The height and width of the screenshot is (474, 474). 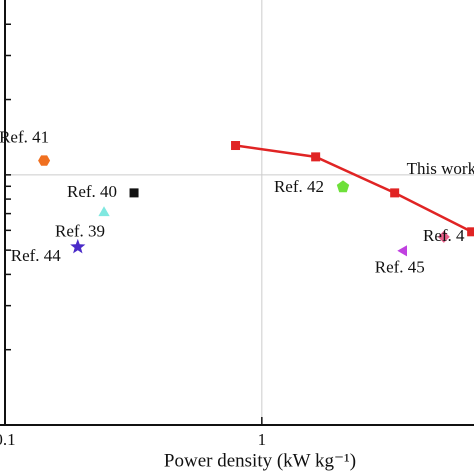 What do you see at coordinates (92, 191) in the screenshot?
I see `series-label: Ref. 40` at bounding box center [92, 191].